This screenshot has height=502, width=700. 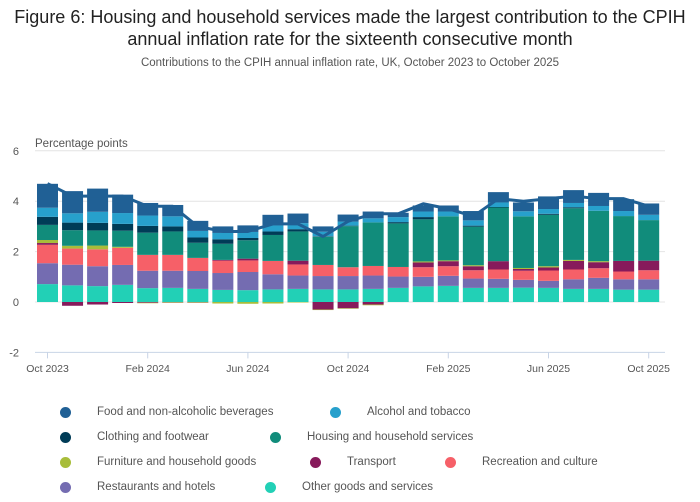 I want to click on legend-item: Housing and household services, so click(x=371, y=437).